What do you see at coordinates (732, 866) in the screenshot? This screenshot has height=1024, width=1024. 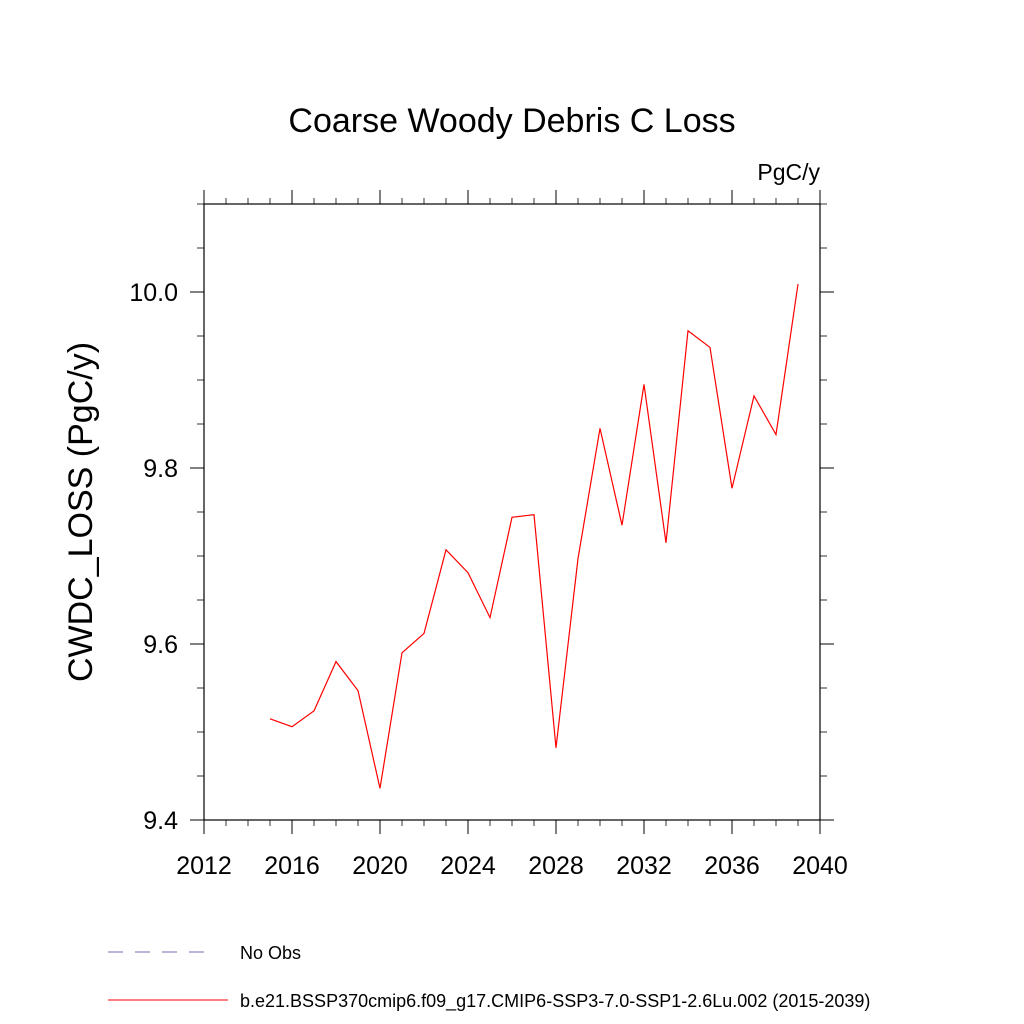 I see `x-tick-label: 2036` at bounding box center [732, 866].